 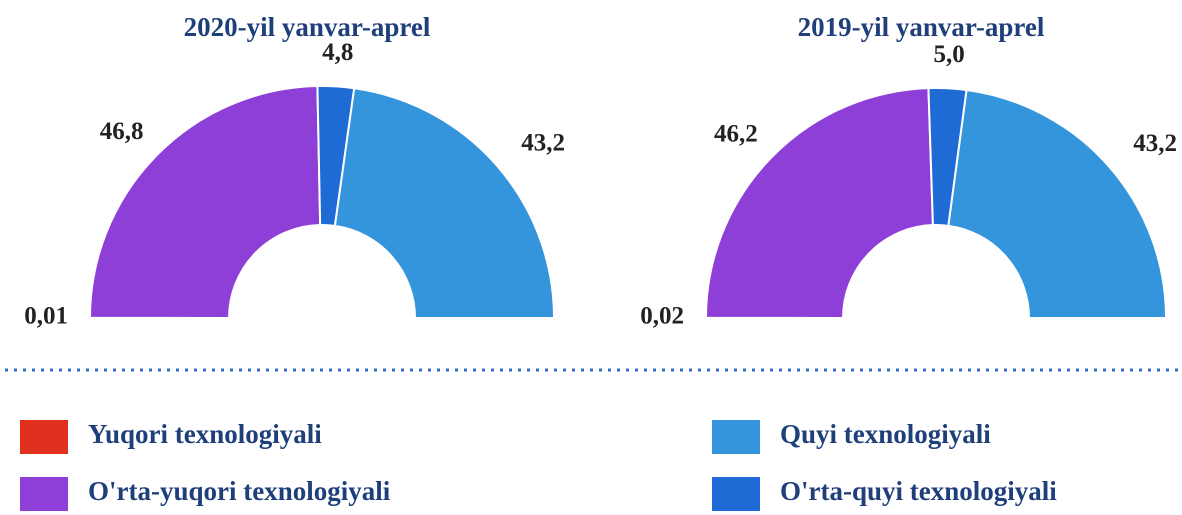 What do you see at coordinates (307, 27) in the screenshot?
I see `chart-title: 2020-yil yanvar-aprel` at bounding box center [307, 27].